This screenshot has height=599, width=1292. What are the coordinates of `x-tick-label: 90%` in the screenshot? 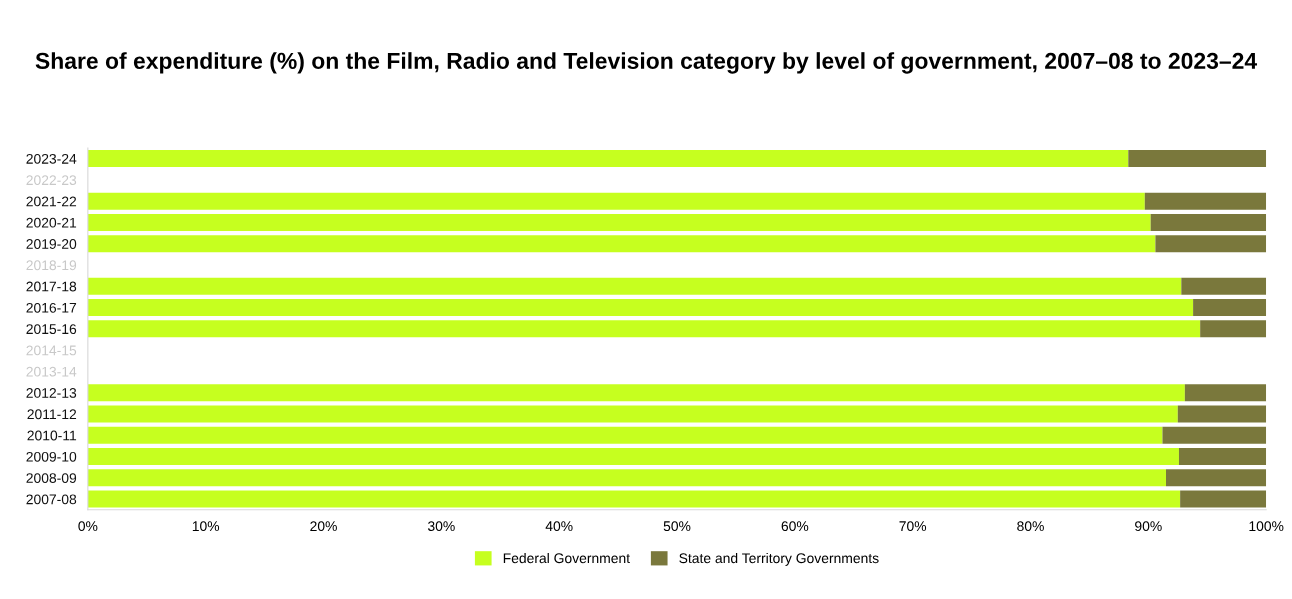 It's located at (1148, 526).